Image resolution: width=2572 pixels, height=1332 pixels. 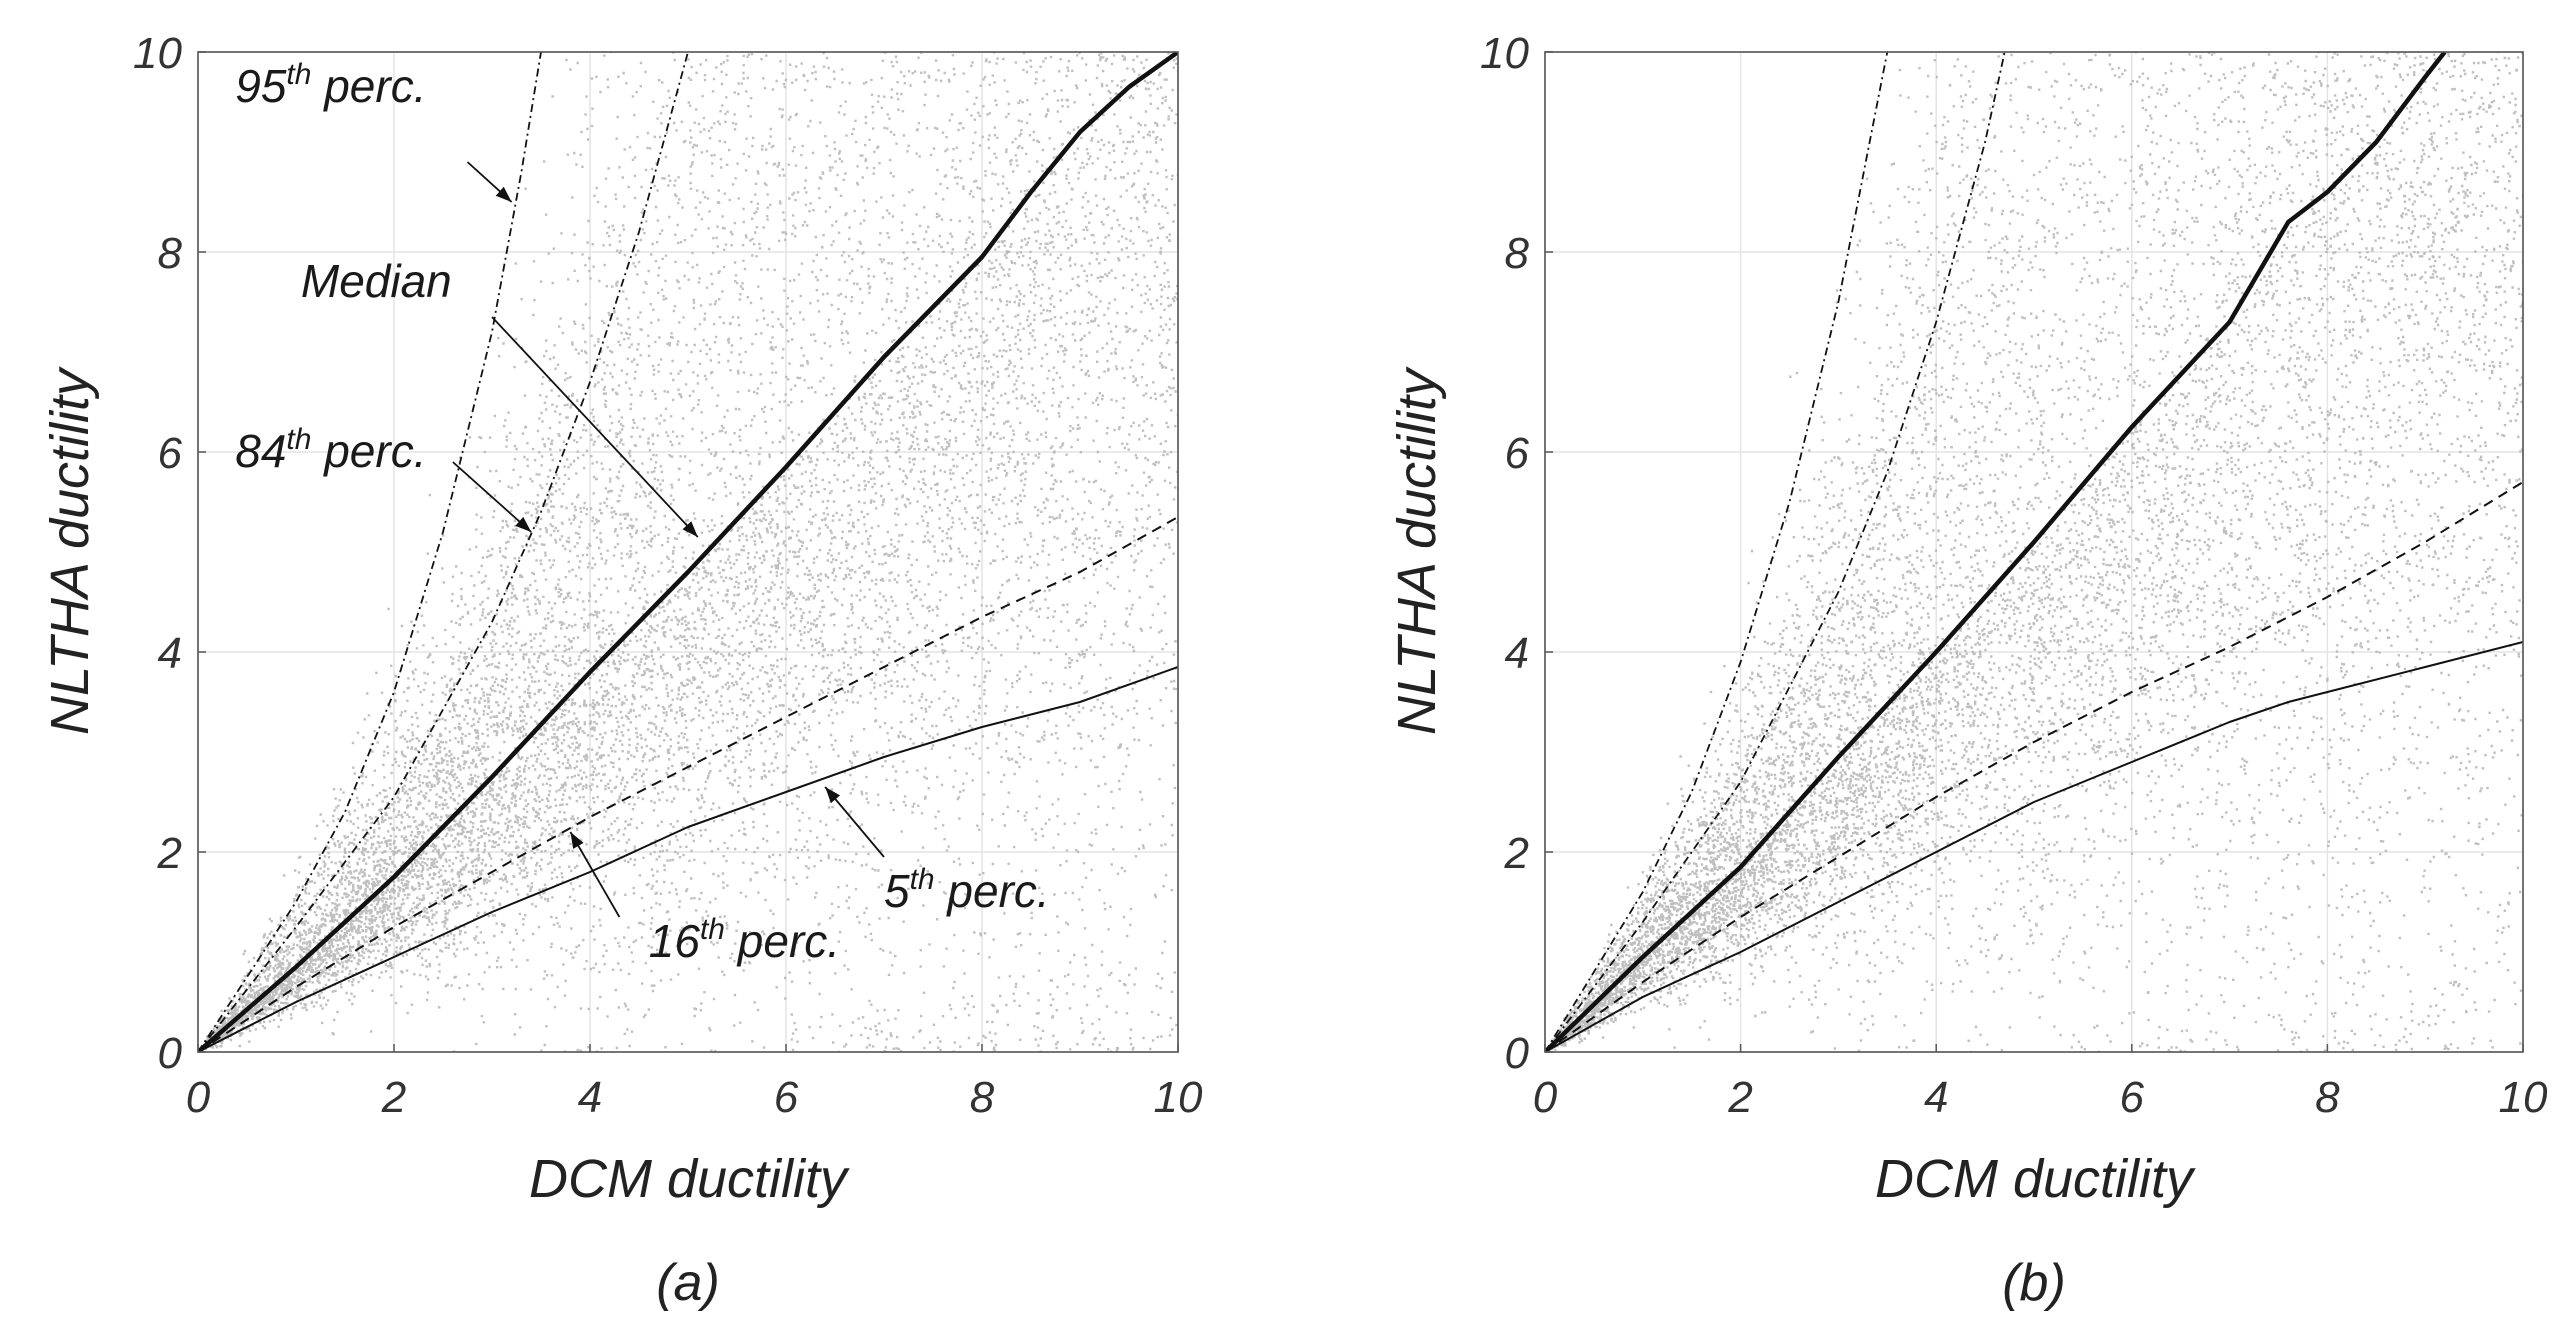 I want to click on annotation-base-text: 84, so click(x=260, y=451).